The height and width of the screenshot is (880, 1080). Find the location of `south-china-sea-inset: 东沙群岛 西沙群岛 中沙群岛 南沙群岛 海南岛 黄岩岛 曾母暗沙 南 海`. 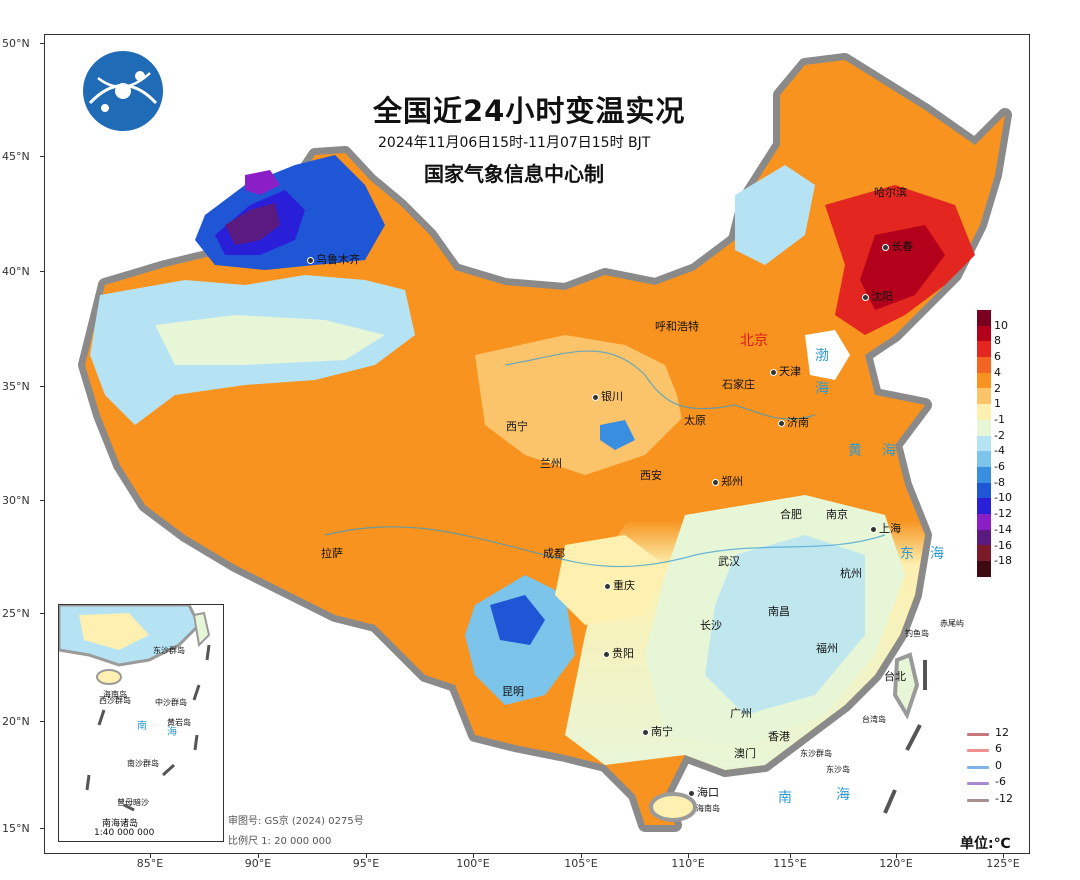

south-china-sea-inset: 东沙群岛 西沙群岛 中沙群岛 南沙群岛 海南岛 黄岩岛 曾母暗沙 南 海 is located at coordinates (141, 723).